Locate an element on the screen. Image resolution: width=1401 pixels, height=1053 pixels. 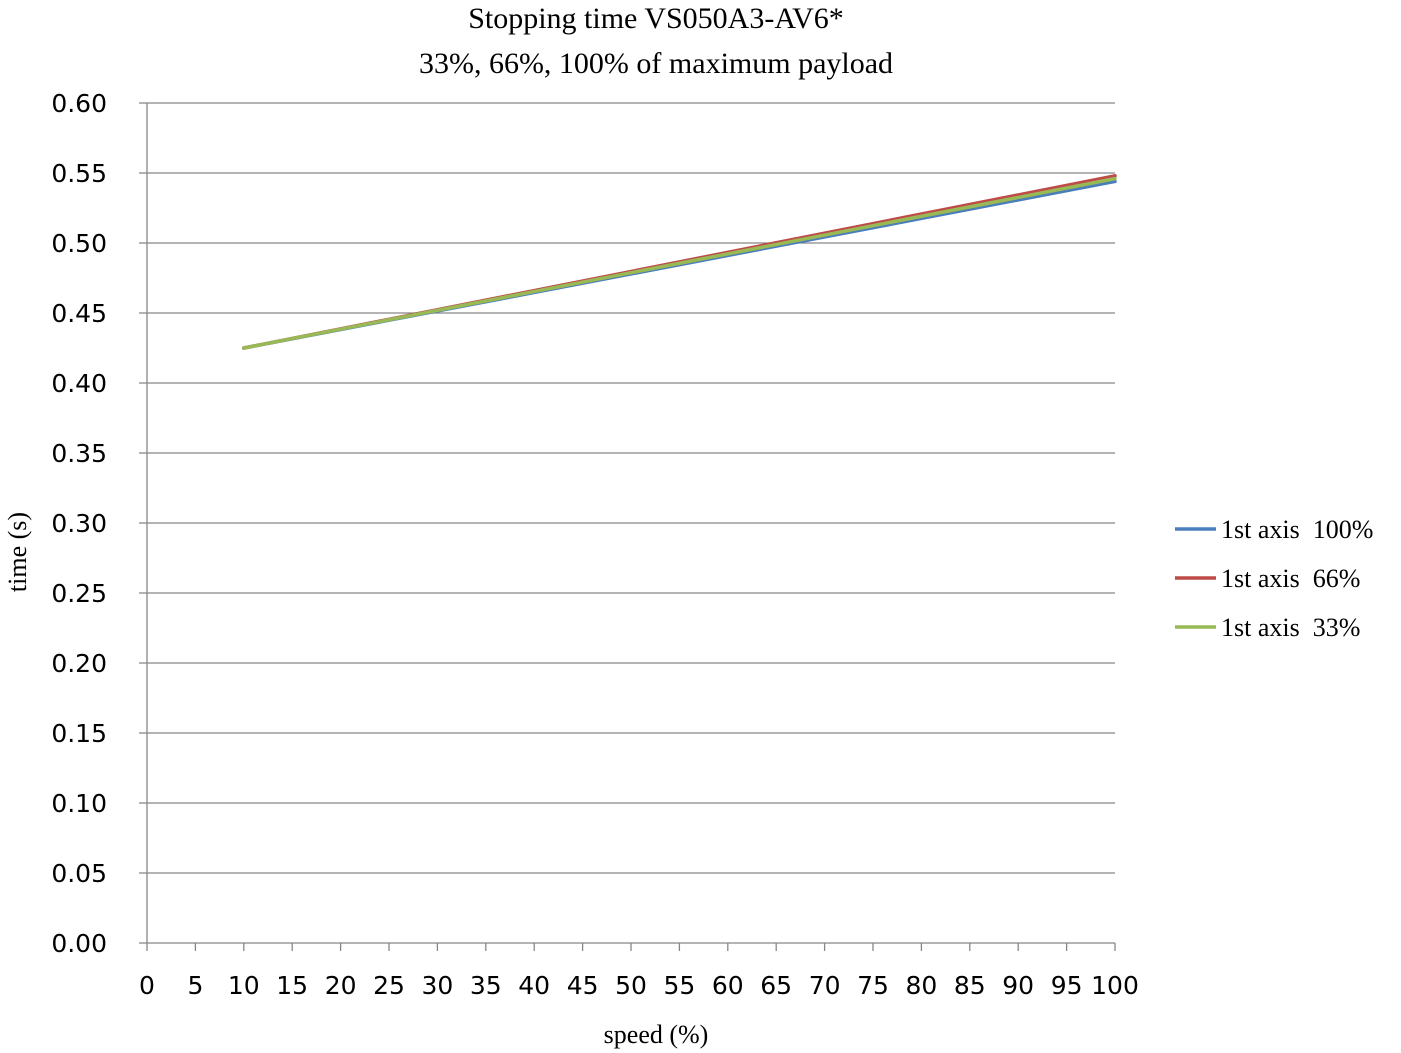
x-tick-label: 65 is located at coordinates (776, 985).